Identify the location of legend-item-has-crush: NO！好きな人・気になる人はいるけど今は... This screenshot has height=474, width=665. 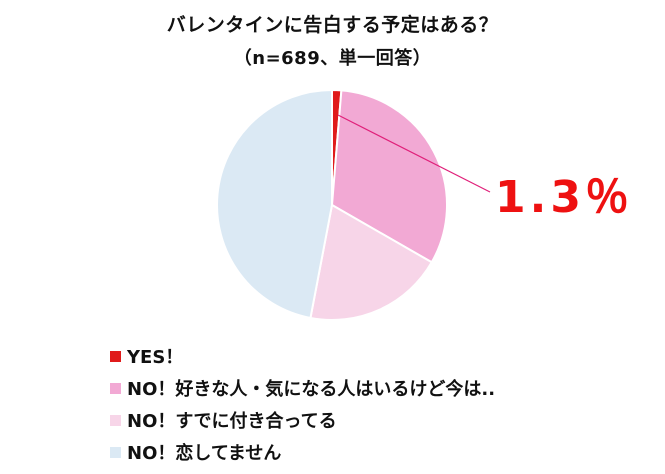
(302, 388).